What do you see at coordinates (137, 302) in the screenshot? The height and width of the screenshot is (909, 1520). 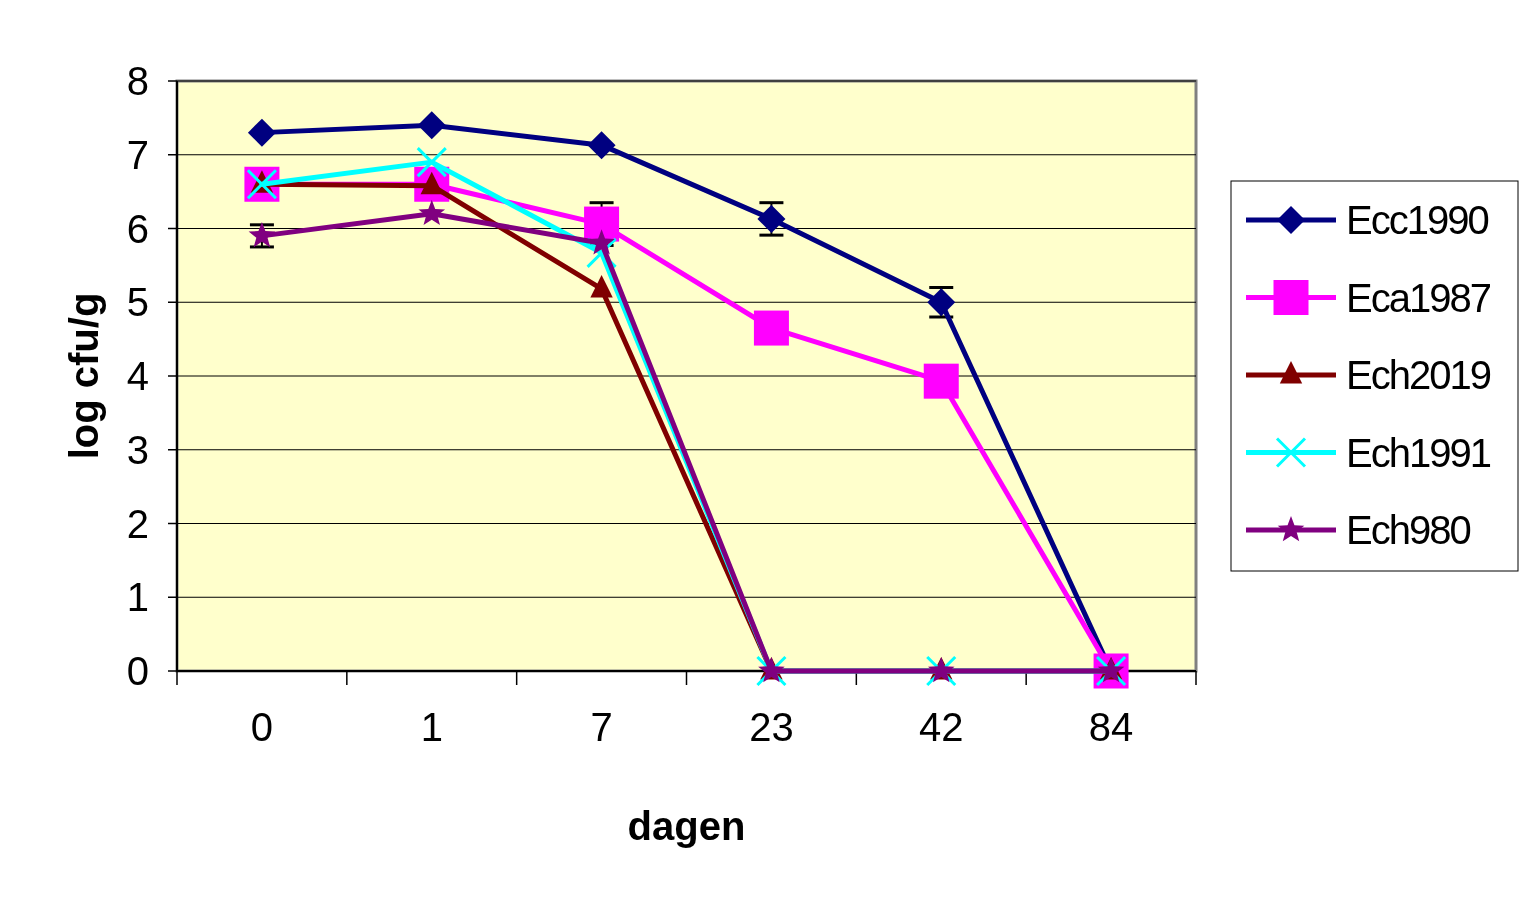 I see `y-tick-label: 5` at bounding box center [137, 302].